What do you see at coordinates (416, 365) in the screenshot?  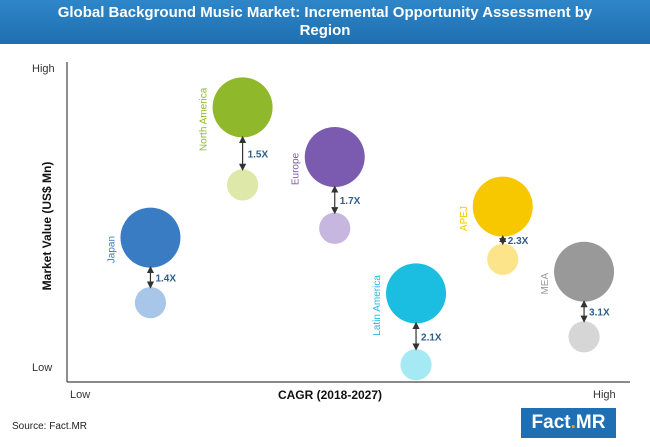 I see `bubble-latin-america-future` at bounding box center [416, 365].